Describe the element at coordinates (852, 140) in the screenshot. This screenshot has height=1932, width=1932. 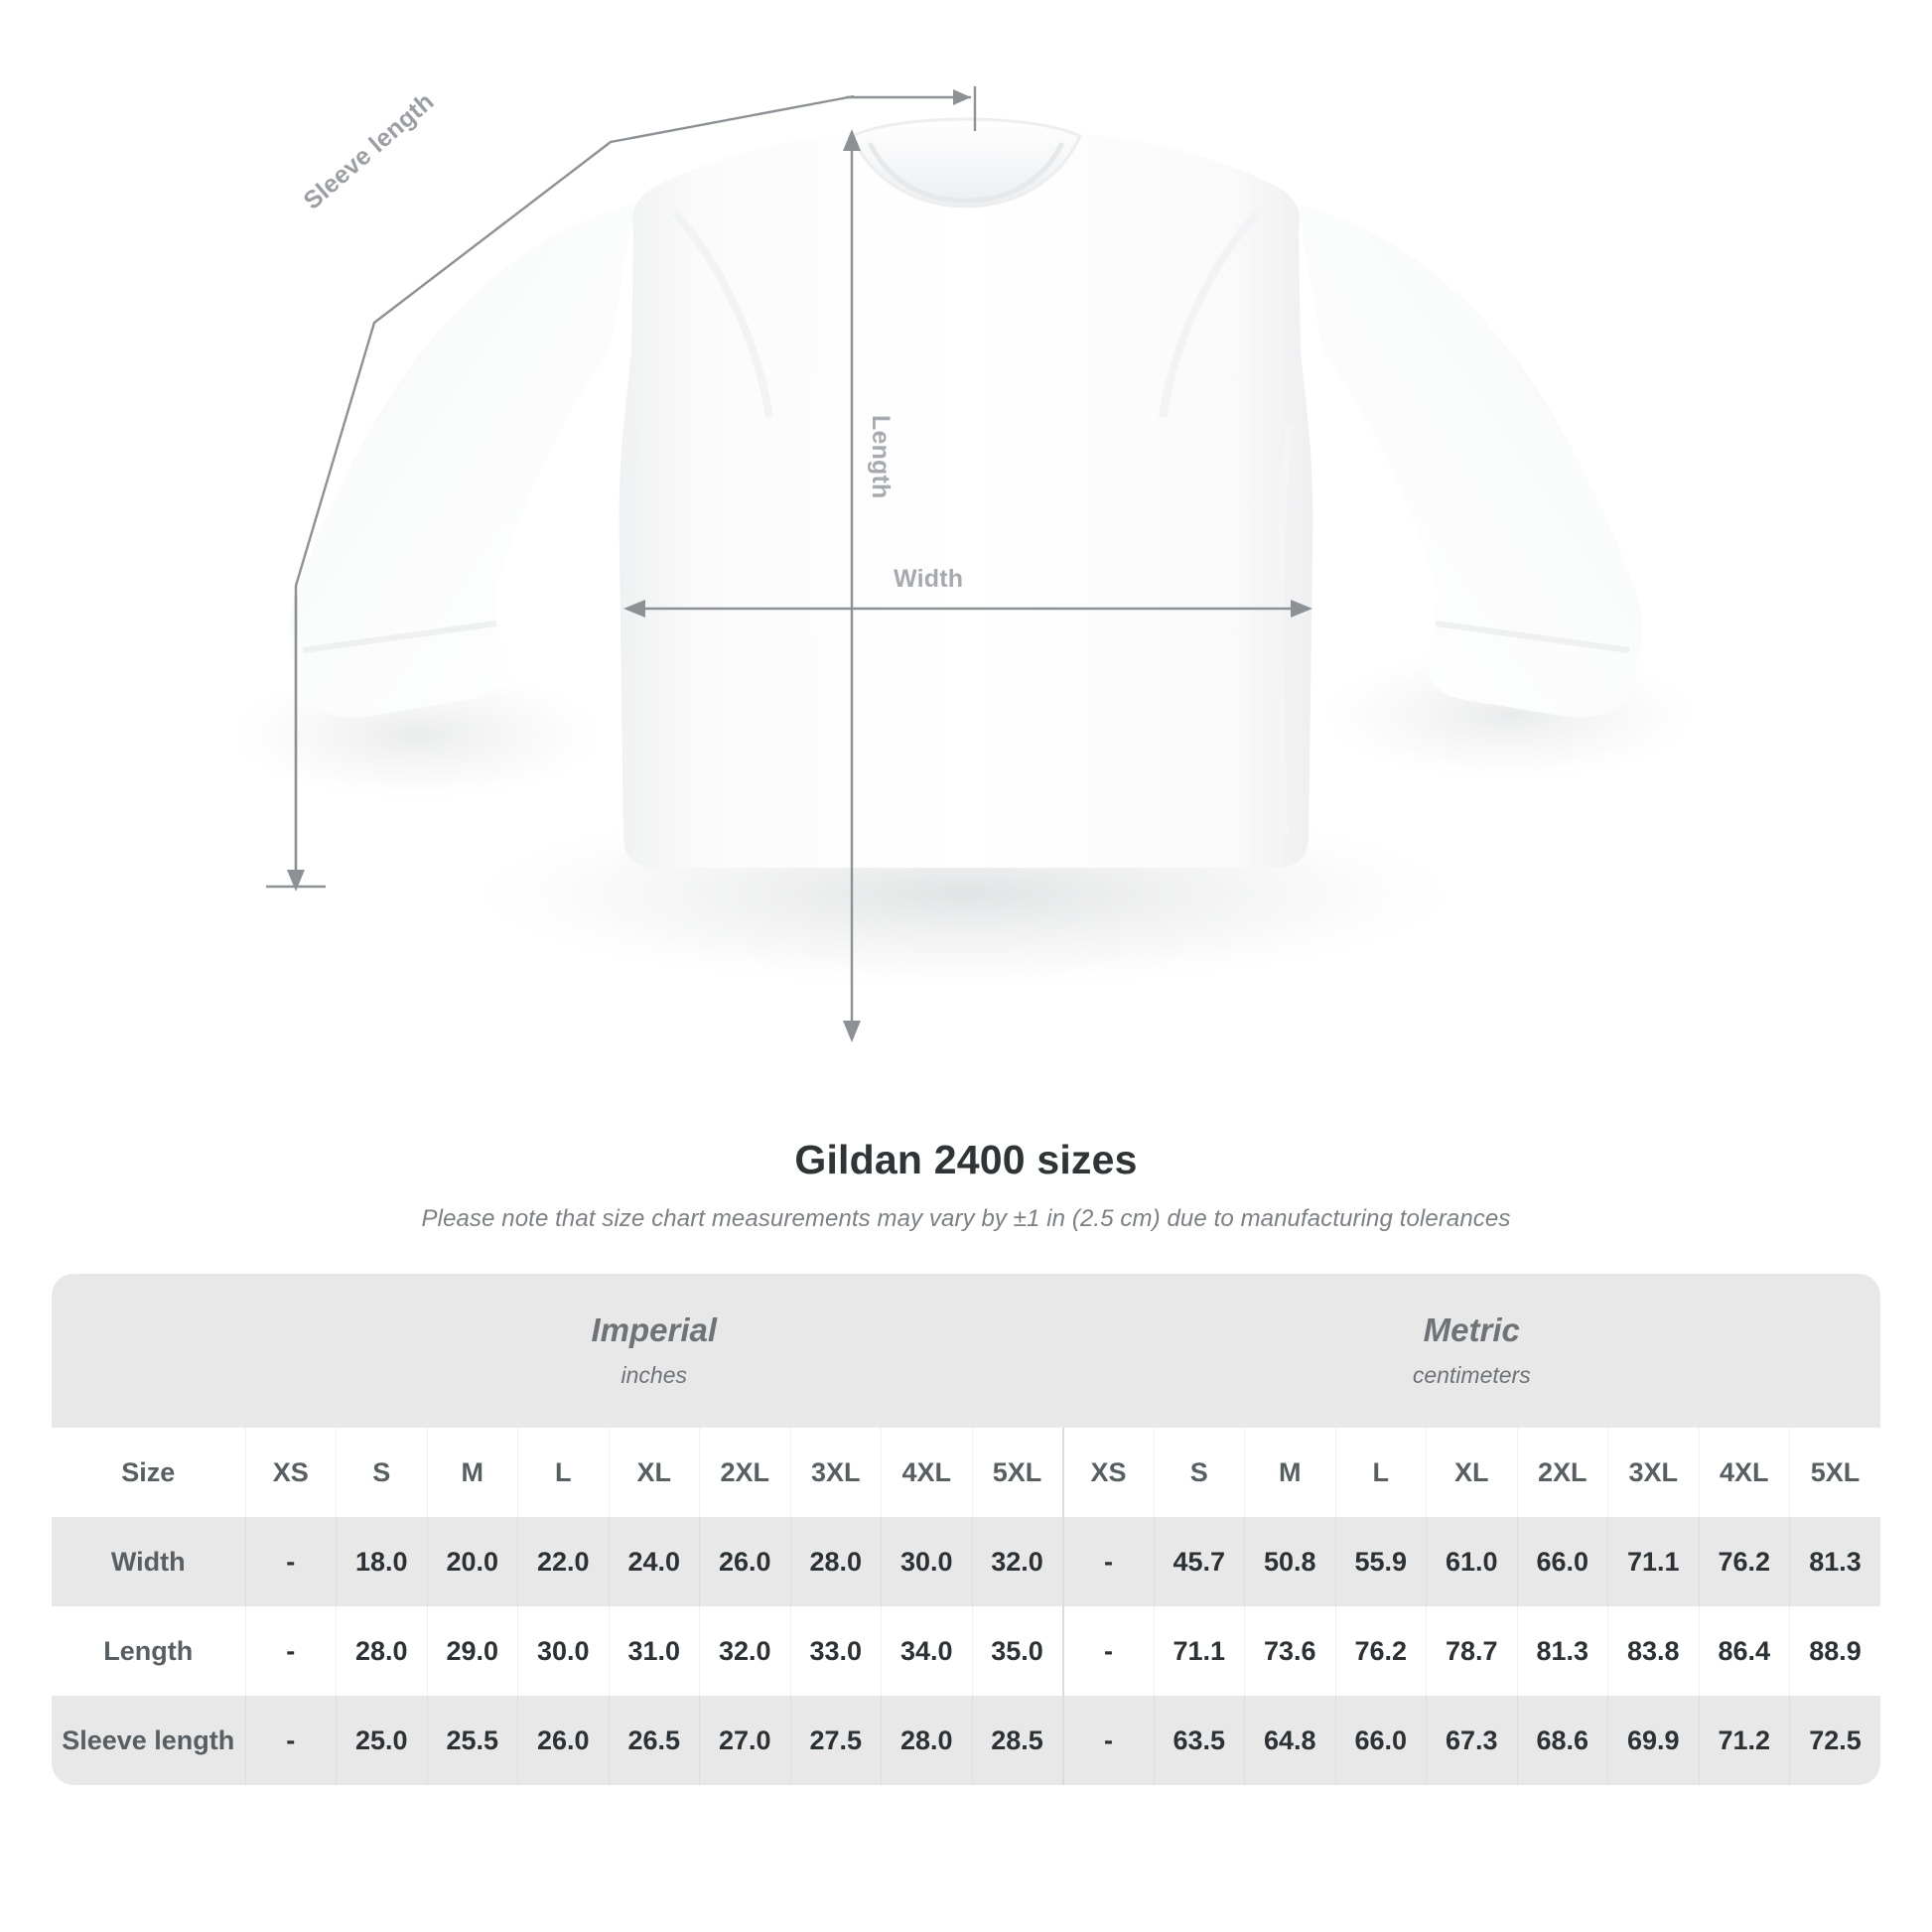
I see `length-arrowhead-top` at that location.